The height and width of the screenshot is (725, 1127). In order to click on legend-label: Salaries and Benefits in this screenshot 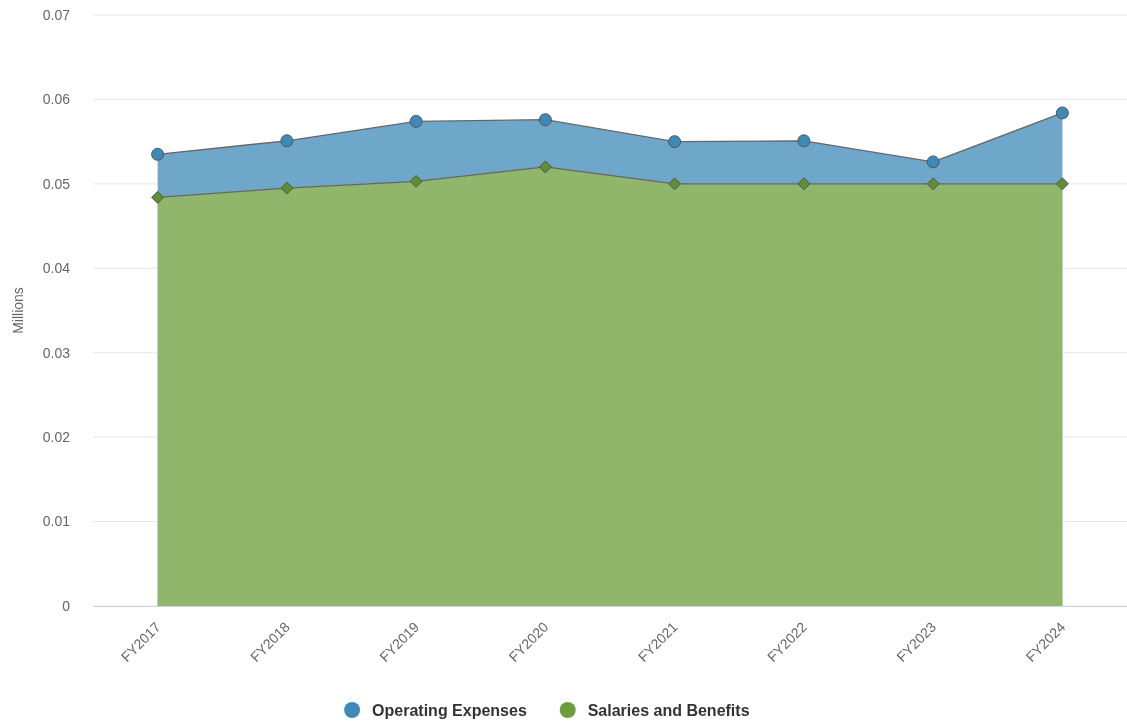, I will do `click(668, 710)`.